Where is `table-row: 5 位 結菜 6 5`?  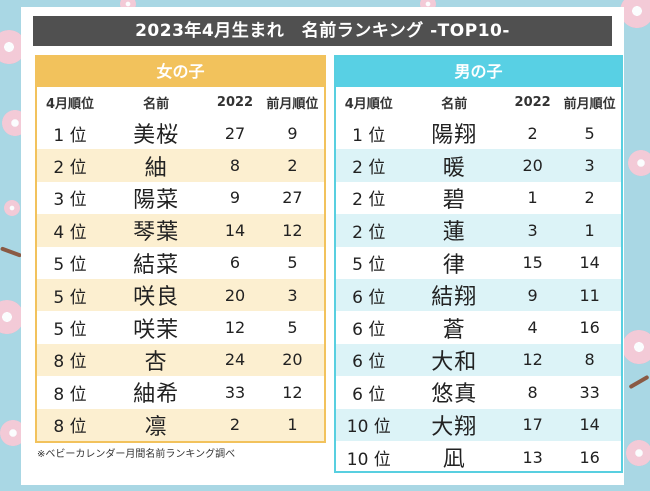
table-row: 5 位 結菜 6 5 is located at coordinates (180, 263).